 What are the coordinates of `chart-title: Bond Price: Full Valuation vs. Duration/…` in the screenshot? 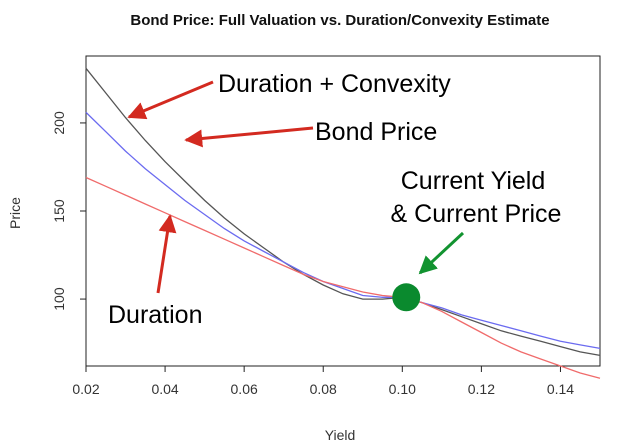 It's located at (339, 20).